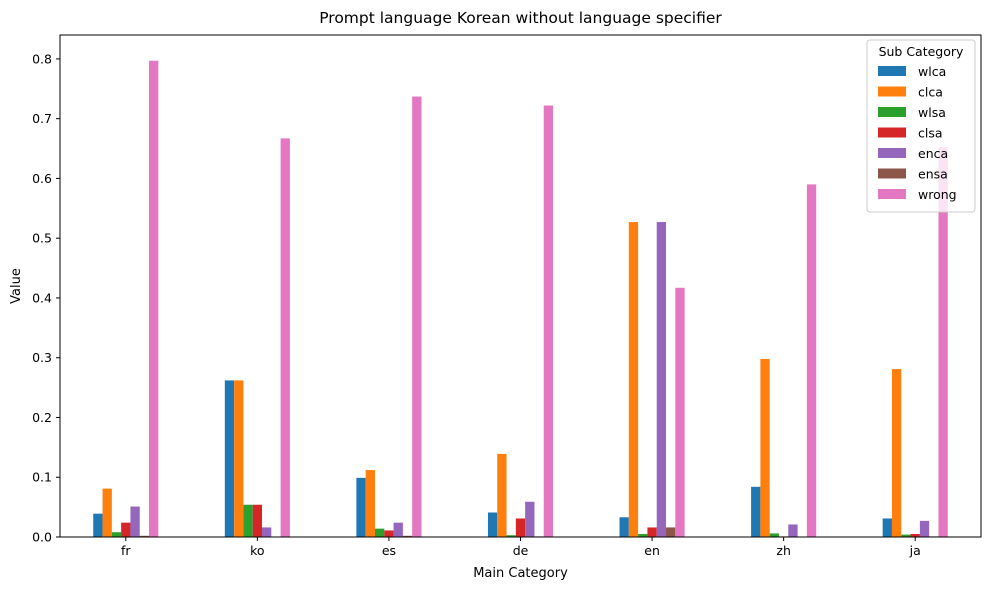 The width and height of the screenshot is (989, 590). I want to click on x-tick-label: zh, so click(783, 550).